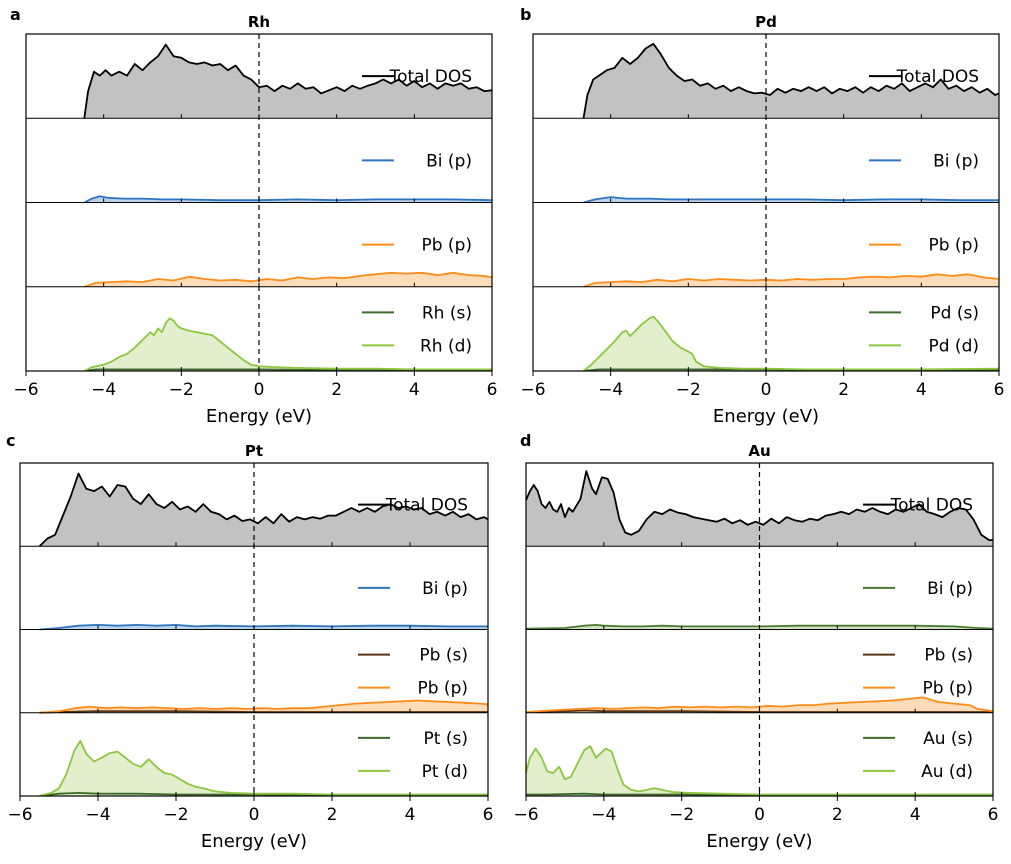  What do you see at coordinates (837, 815) in the screenshot?
I see `panel-d-xtick-label-5: 2` at bounding box center [837, 815].